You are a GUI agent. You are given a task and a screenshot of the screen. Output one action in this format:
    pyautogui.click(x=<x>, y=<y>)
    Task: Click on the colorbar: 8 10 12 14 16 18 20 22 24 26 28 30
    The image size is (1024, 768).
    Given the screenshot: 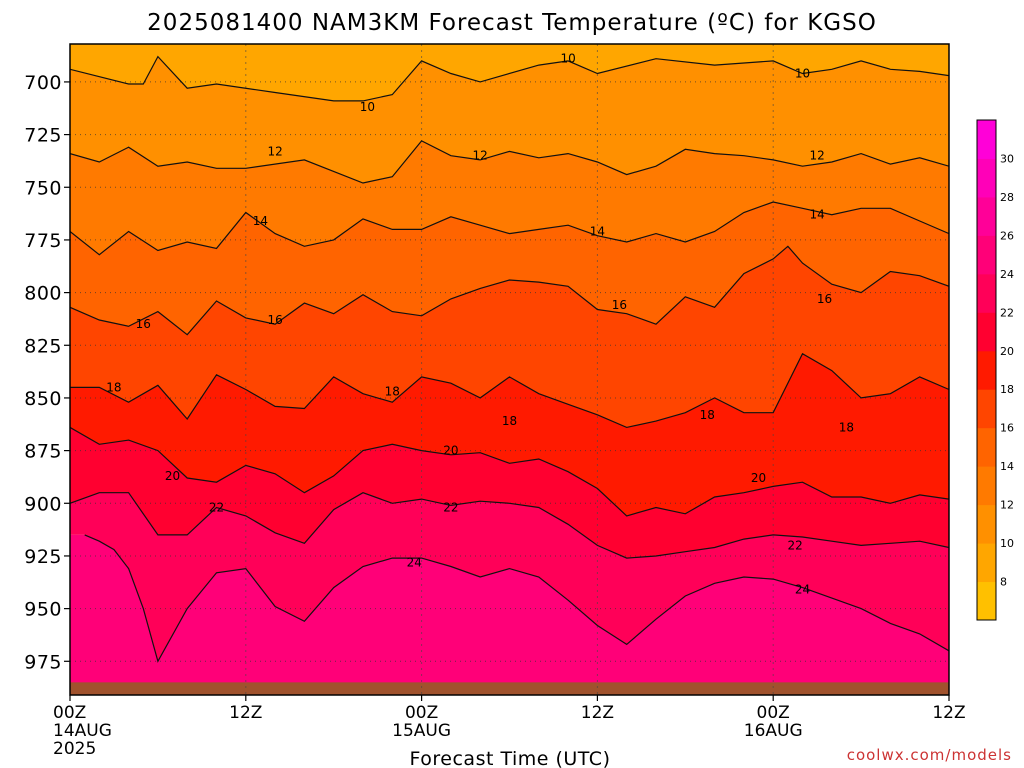 What is the action you would take?
    pyautogui.click(x=995, y=370)
    